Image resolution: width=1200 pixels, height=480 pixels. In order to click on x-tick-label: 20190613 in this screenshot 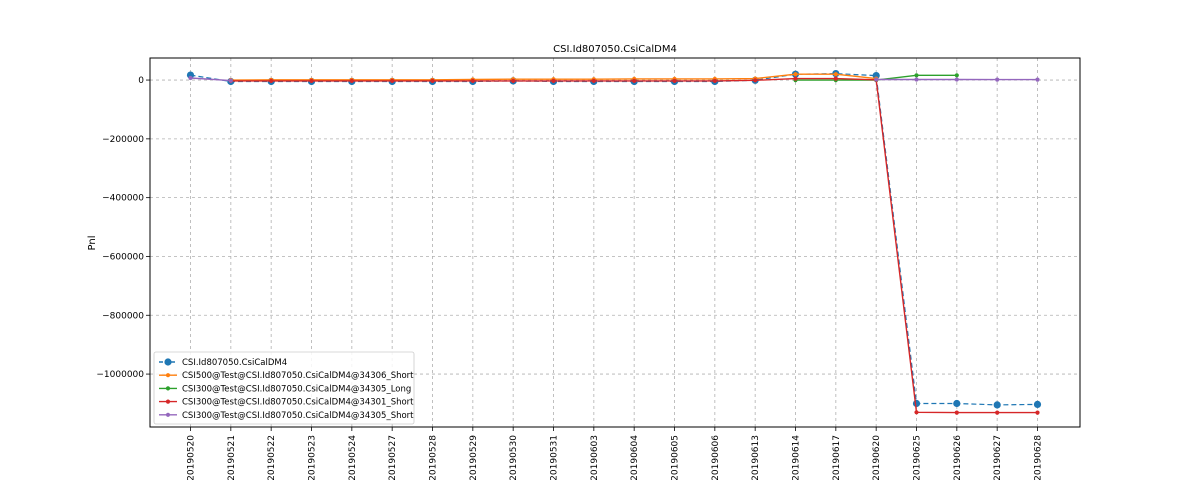, I will do `click(756, 457)`.